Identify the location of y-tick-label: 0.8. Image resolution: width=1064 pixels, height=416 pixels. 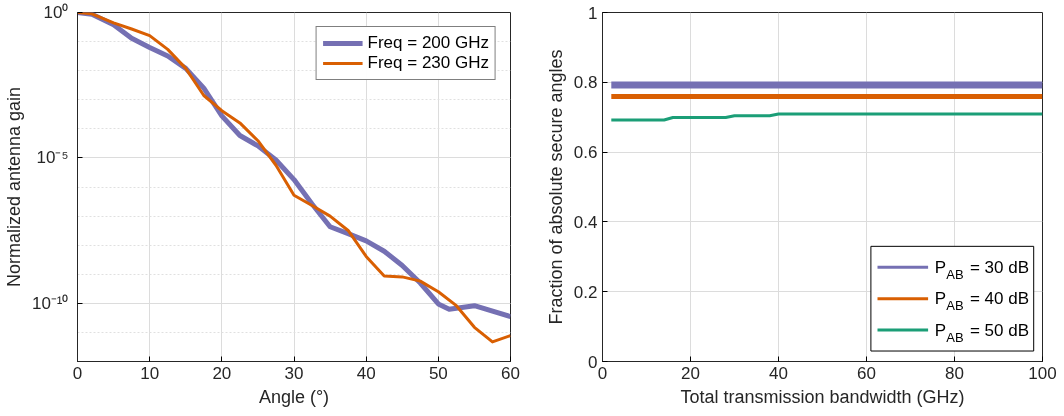
(585, 83).